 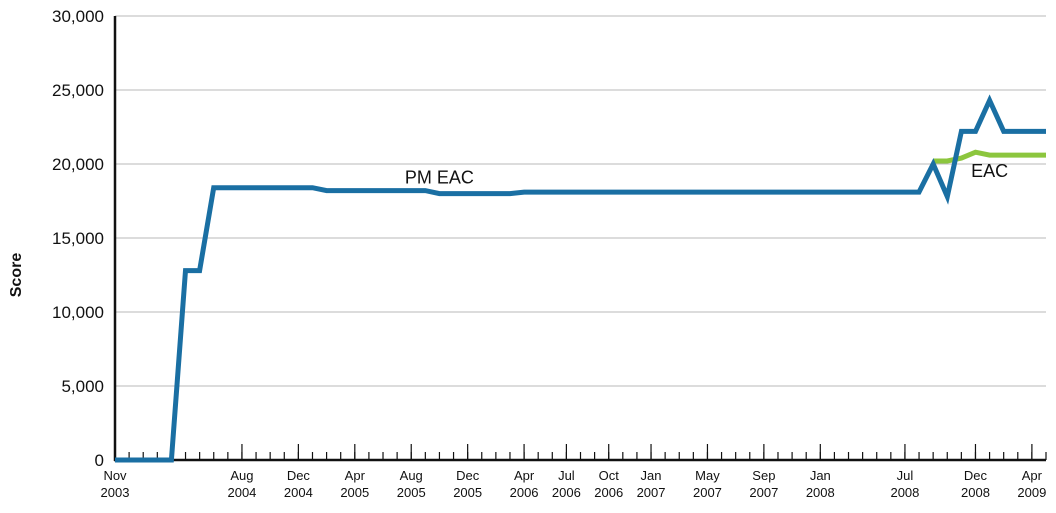 I want to click on annotations: PM EAC EAC, so click(x=706, y=174).